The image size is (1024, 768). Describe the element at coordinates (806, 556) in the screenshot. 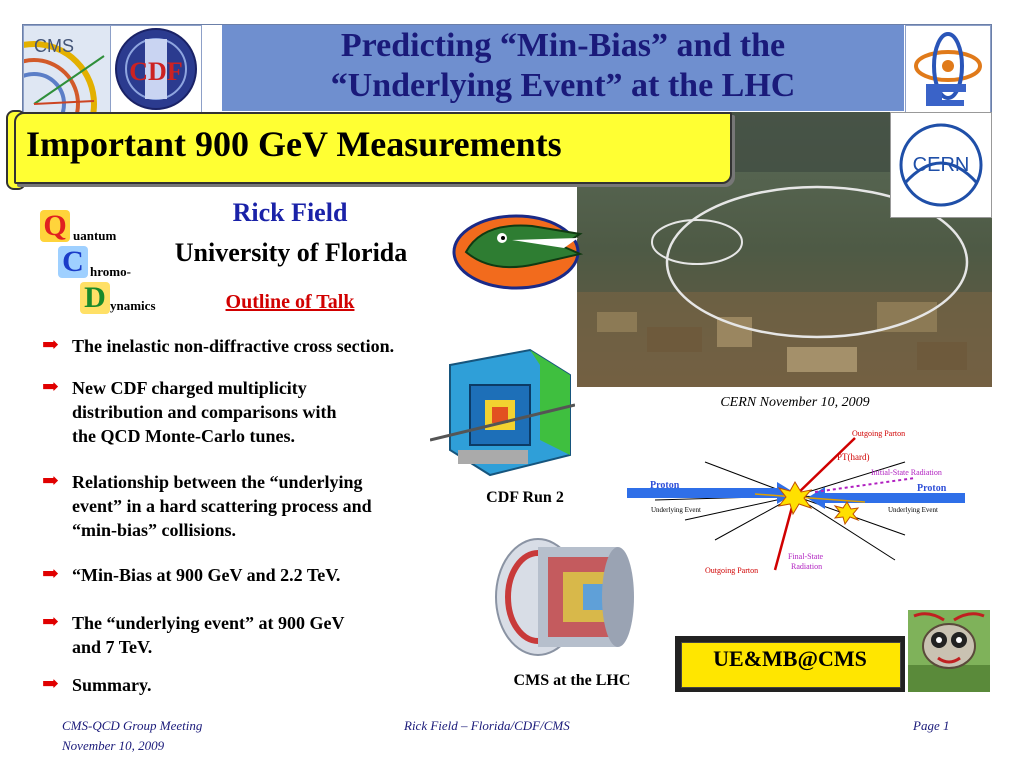

I see `diagram-label-fsr-1: Final-State` at that location.